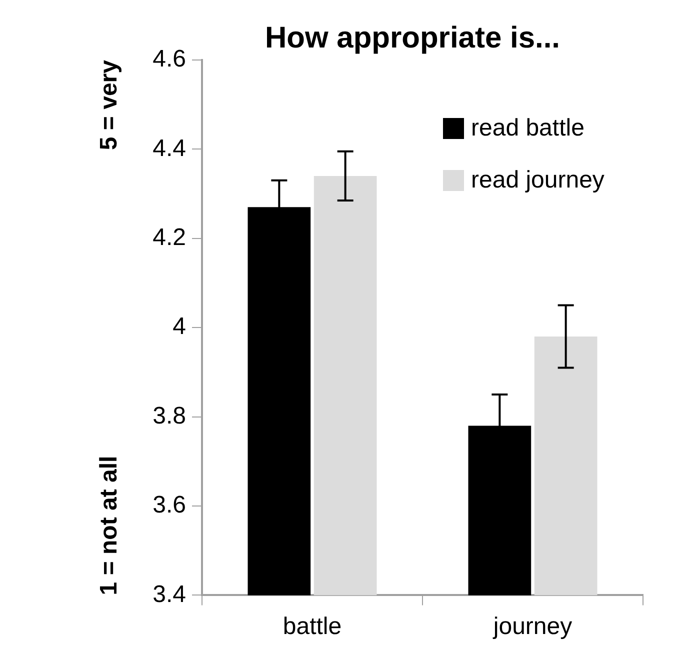 This screenshot has width=687, height=654. I want to click on legend-label: read battle, so click(527, 128).